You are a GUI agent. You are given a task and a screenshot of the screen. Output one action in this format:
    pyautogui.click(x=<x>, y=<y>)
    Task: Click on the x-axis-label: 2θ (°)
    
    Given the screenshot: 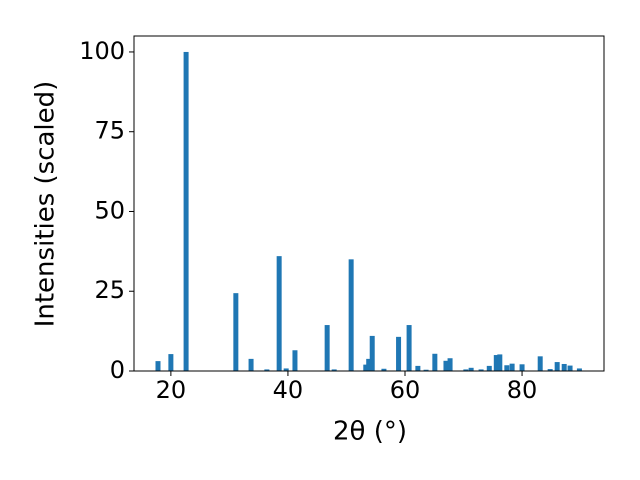 What is the action you would take?
    pyautogui.click(x=370, y=432)
    